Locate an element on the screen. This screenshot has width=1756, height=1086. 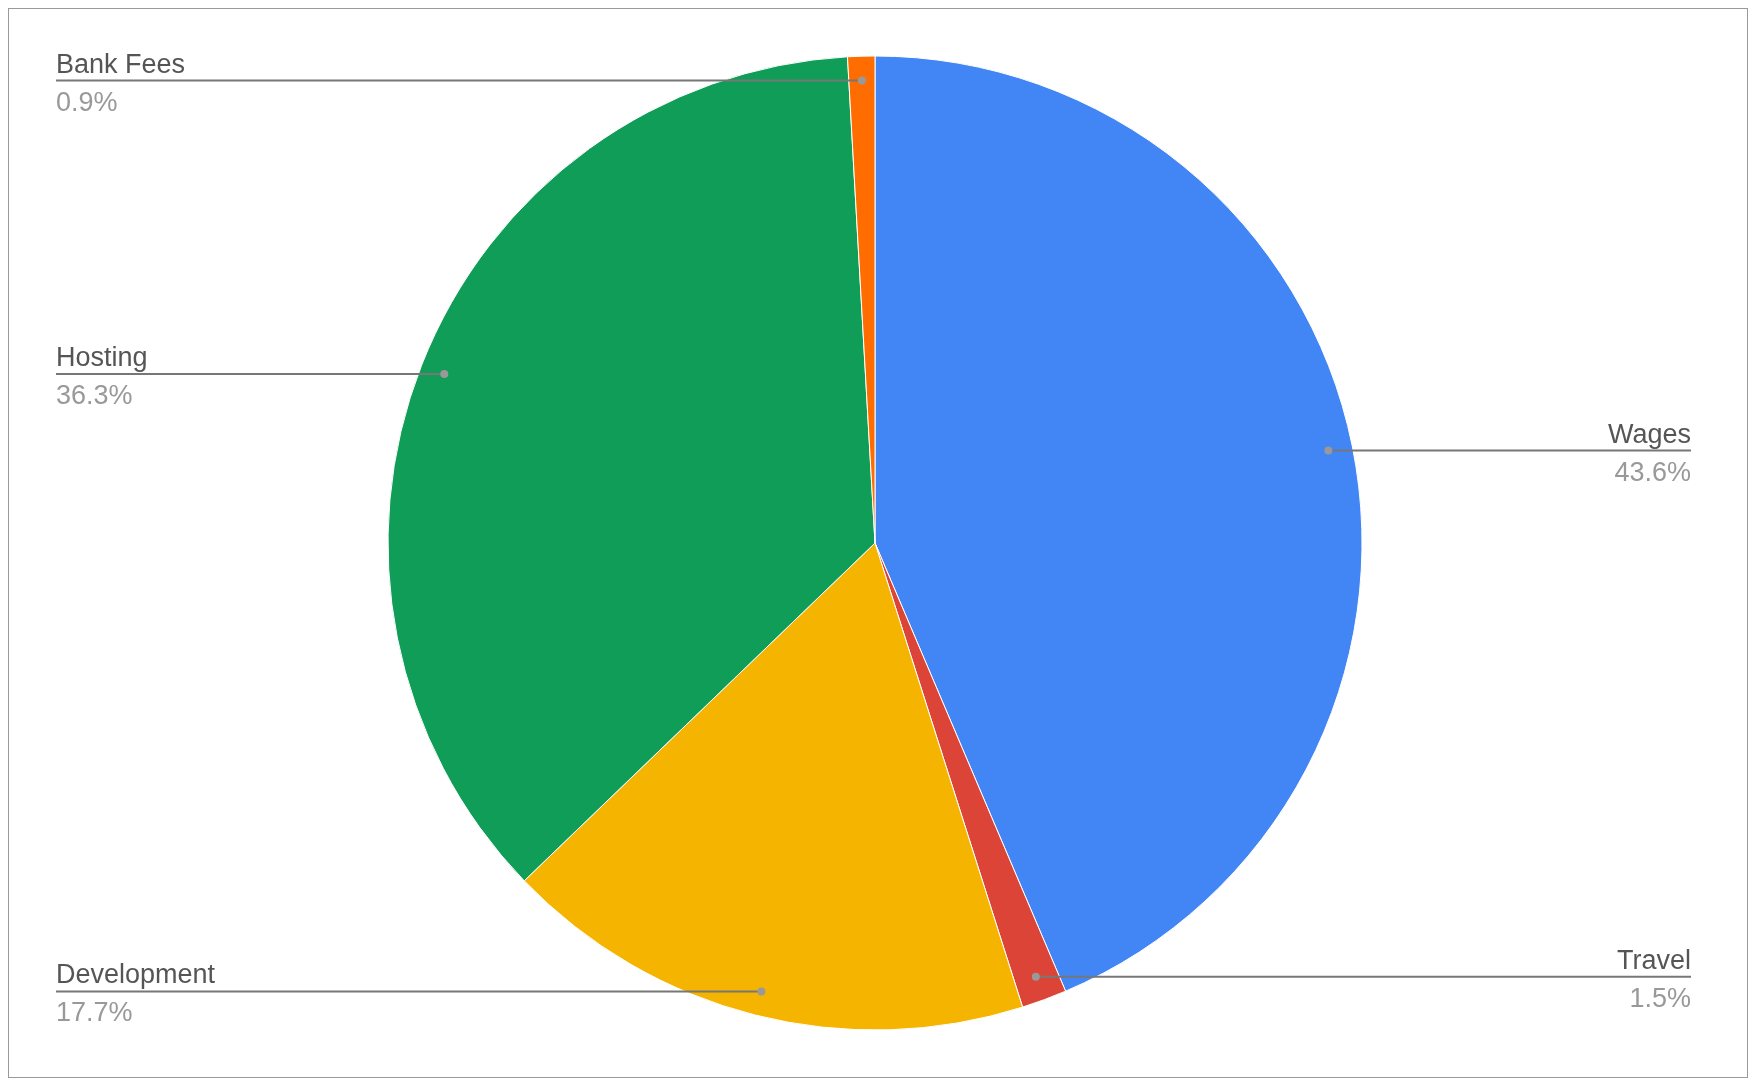
data-label: 1.5% is located at coordinates (1660, 997).